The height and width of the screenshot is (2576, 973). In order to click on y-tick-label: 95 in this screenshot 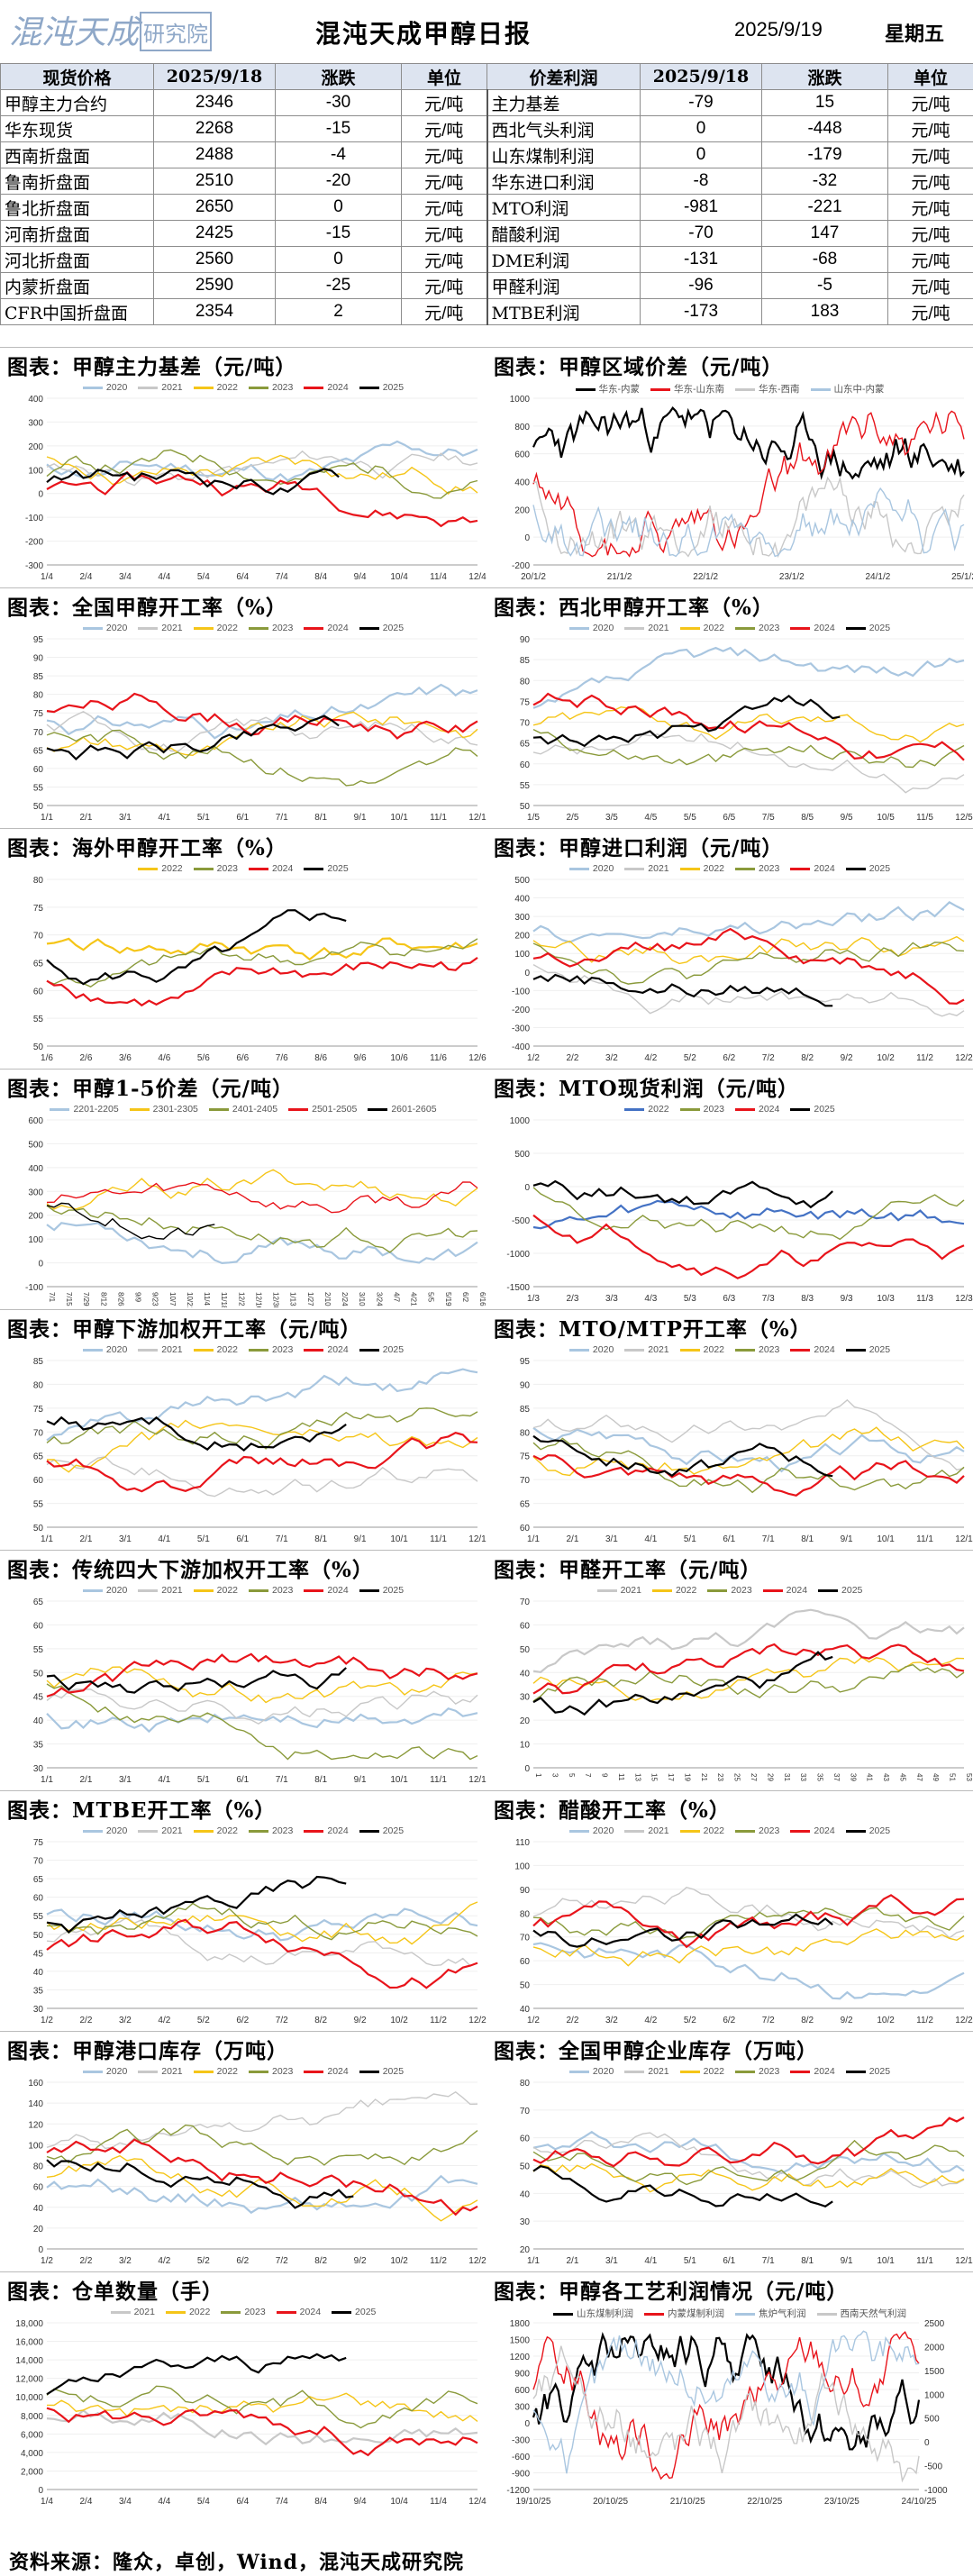, I will do `click(38, 640)`.